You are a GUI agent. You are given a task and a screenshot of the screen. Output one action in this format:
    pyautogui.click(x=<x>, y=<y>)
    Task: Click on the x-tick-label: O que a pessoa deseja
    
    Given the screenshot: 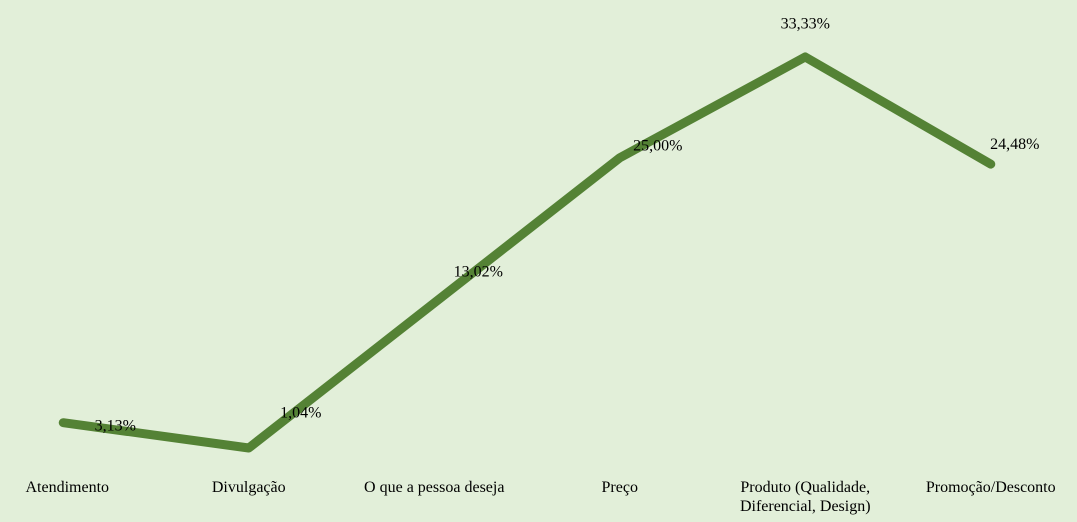 What is the action you would take?
    pyautogui.click(x=434, y=487)
    